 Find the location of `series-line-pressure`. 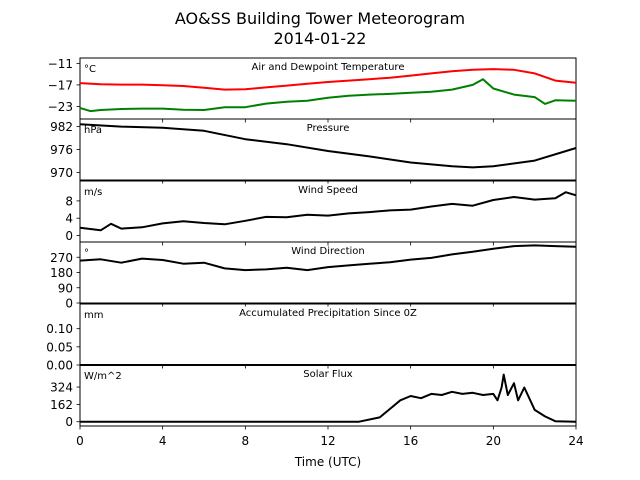

series-line-pressure is located at coordinates (328, 146).